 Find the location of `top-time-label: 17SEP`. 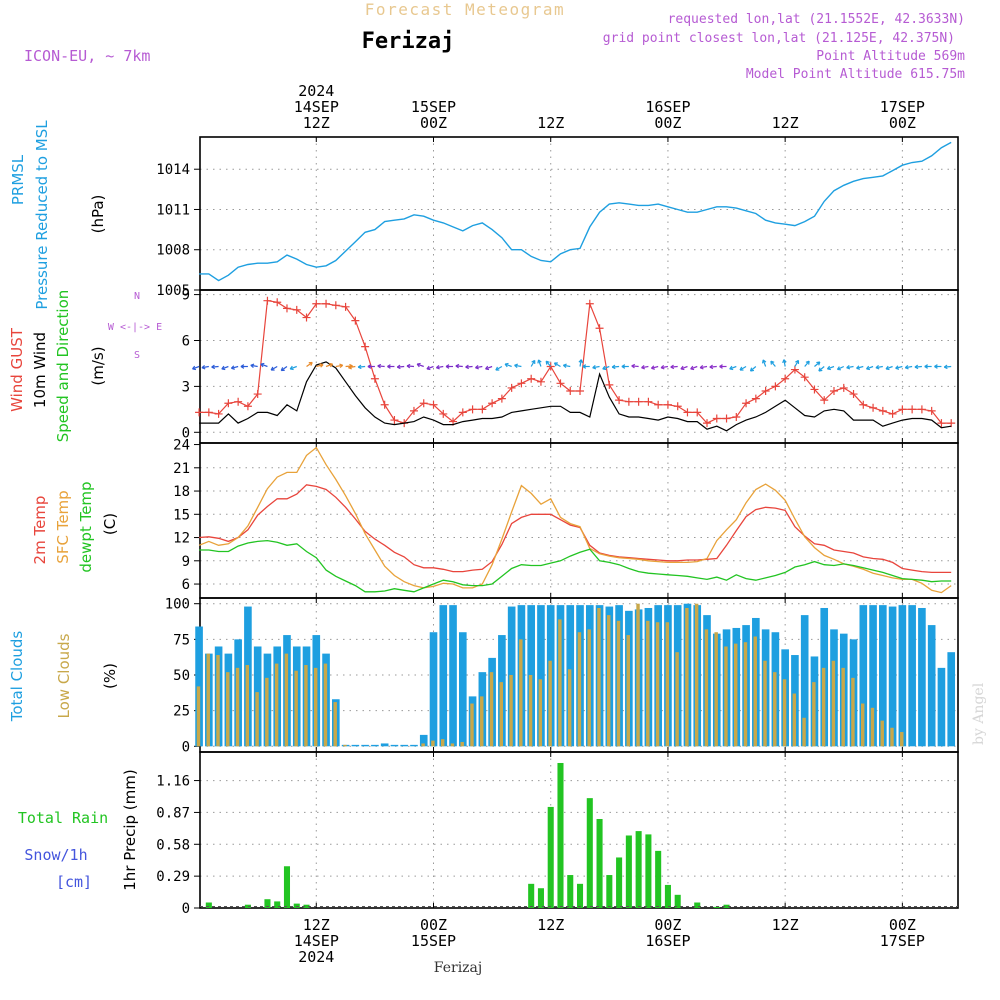

top-time-label: 17SEP is located at coordinates (902, 107).